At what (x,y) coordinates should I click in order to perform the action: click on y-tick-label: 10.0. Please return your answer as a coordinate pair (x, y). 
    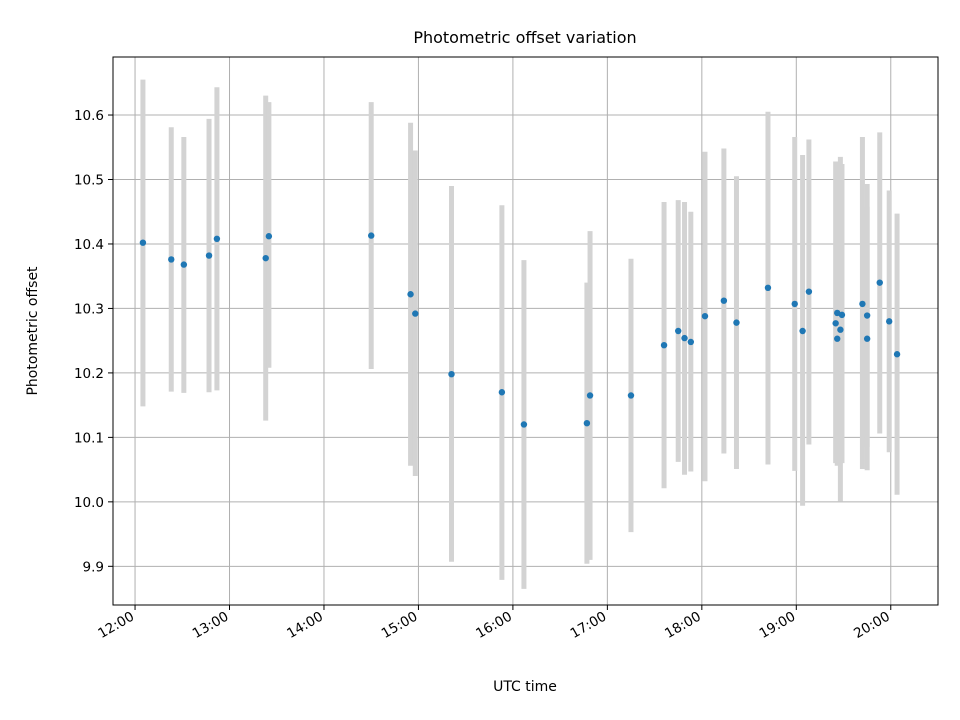
    Looking at the image, I should click on (89, 503).